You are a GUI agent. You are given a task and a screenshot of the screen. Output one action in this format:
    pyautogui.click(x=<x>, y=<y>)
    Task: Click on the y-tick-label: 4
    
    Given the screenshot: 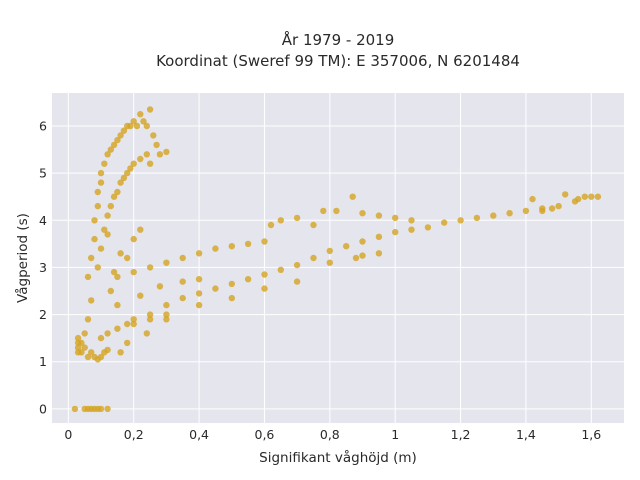 What is the action you would take?
    pyautogui.click(x=43, y=220)
    